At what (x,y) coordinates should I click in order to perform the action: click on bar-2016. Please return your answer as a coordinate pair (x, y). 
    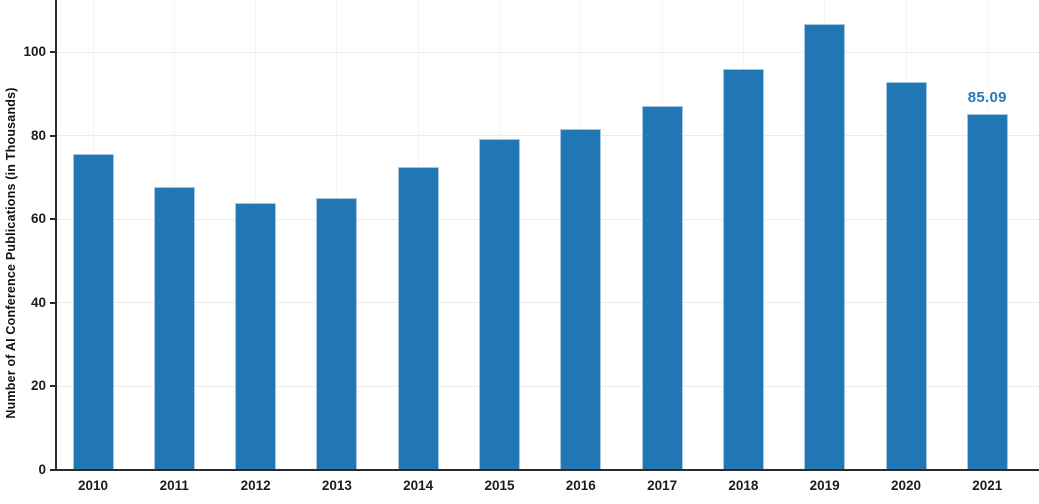
    Looking at the image, I should click on (581, 299).